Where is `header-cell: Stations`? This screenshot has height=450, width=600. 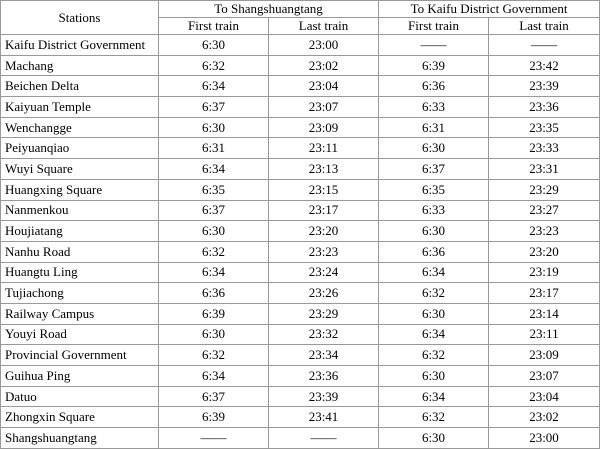 header-cell: Stations is located at coordinates (79, 17).